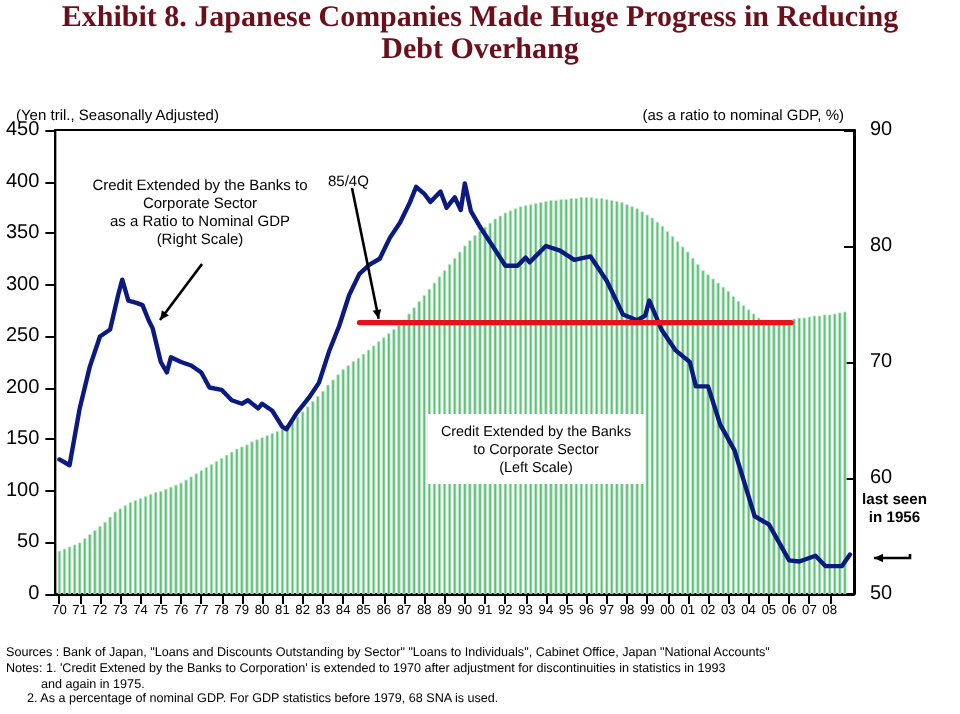 The width and height of the screenshot is (960, 714). I want to click on y-tick-label: 450, so click(23, 130).